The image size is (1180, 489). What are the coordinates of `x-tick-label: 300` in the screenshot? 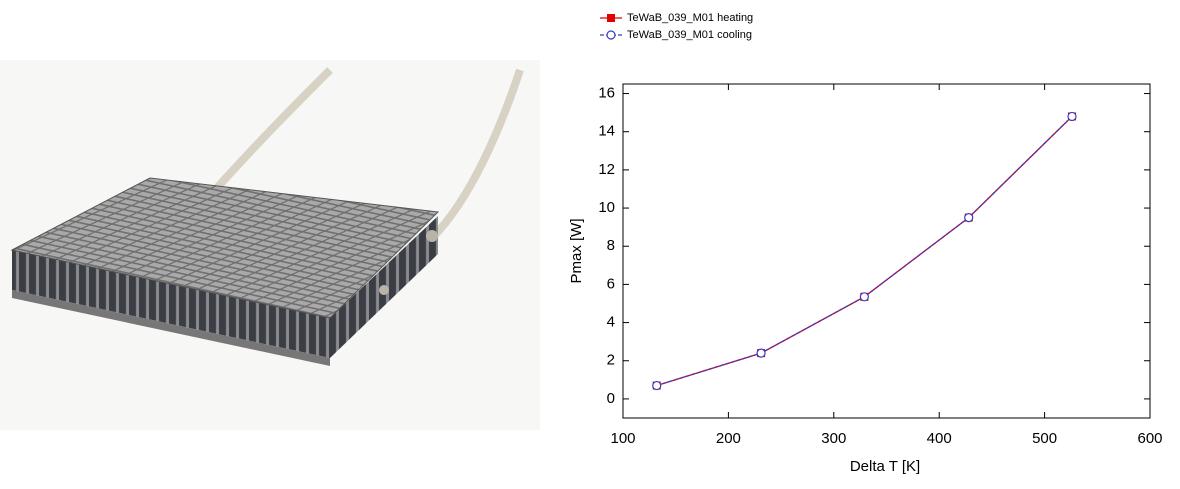 It's located at (833, 438).